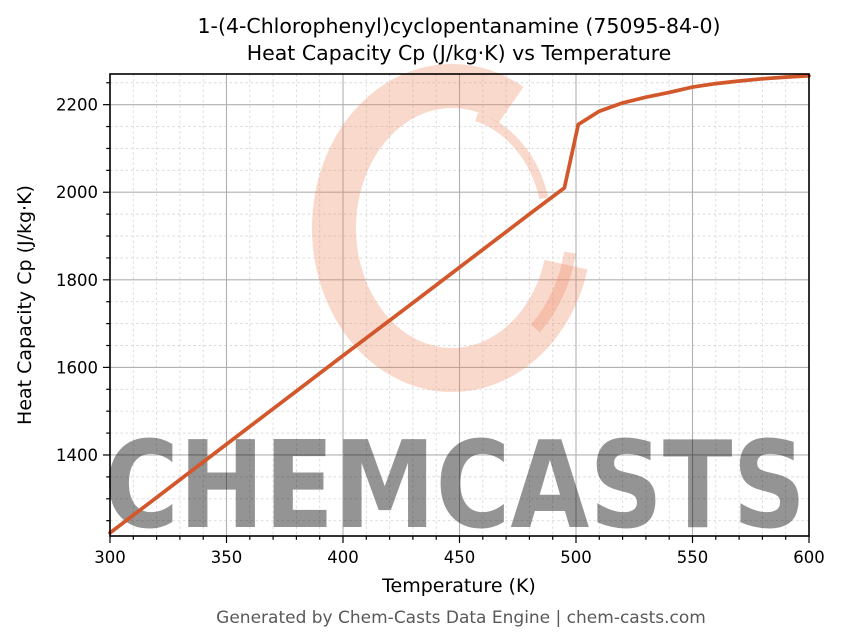 The height and width of the screenshot is (644, 843). Describe the element at coordinates (110, 557) in the screenshot. I see `x-tick-label: 300` at that location.